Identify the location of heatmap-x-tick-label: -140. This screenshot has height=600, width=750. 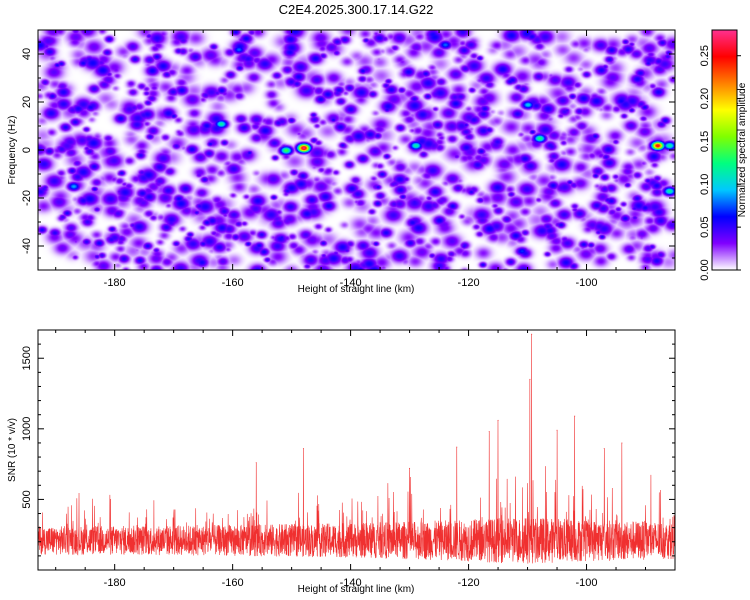
(351, 283).